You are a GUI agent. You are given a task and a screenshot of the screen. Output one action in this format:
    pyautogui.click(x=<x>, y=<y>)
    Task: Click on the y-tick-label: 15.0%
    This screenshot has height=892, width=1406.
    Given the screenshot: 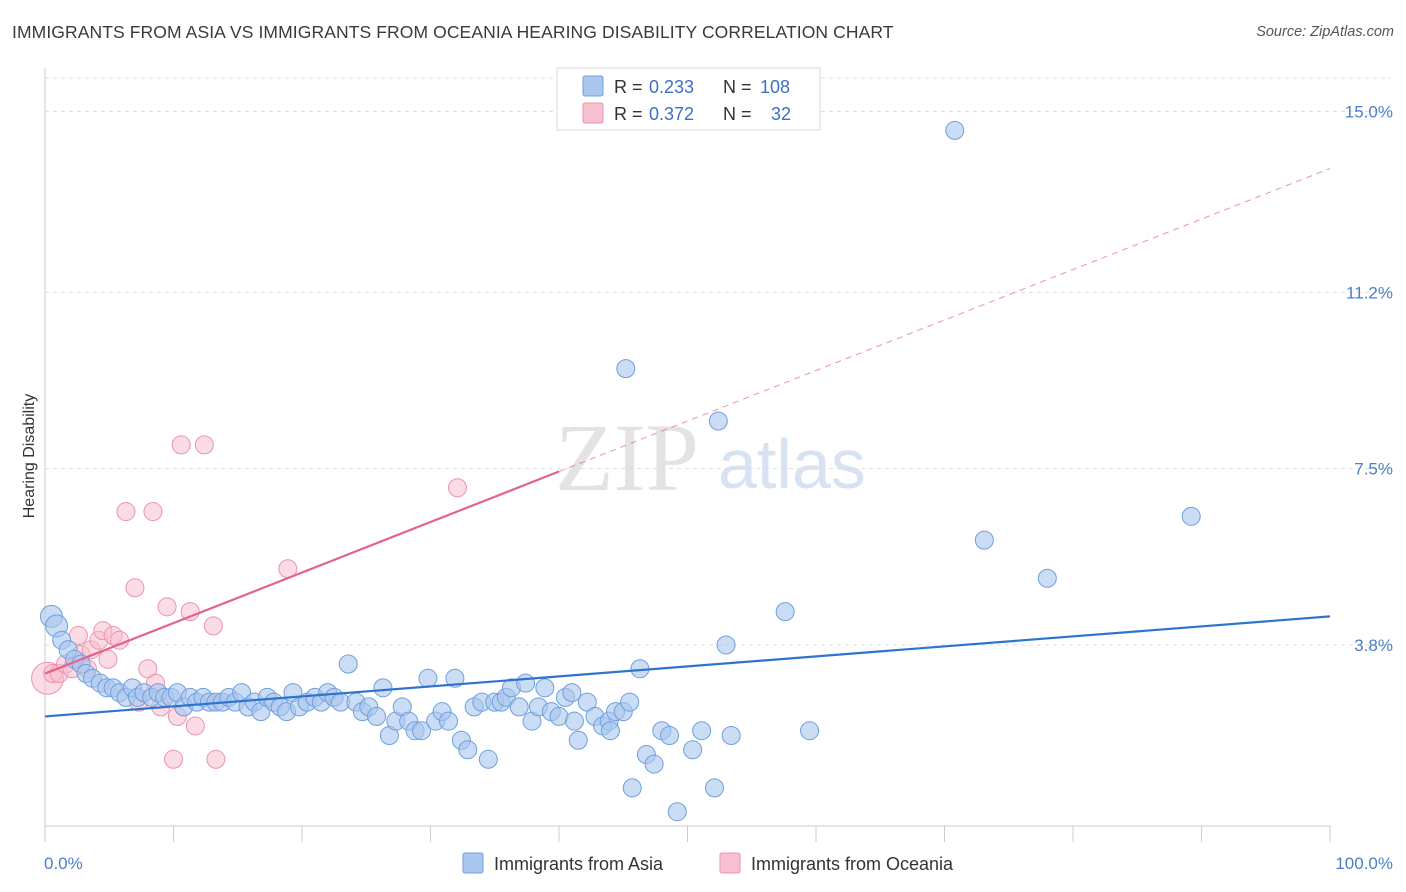 What is the action you would take?
    pyautogui.click(x=1369, y=111)
    